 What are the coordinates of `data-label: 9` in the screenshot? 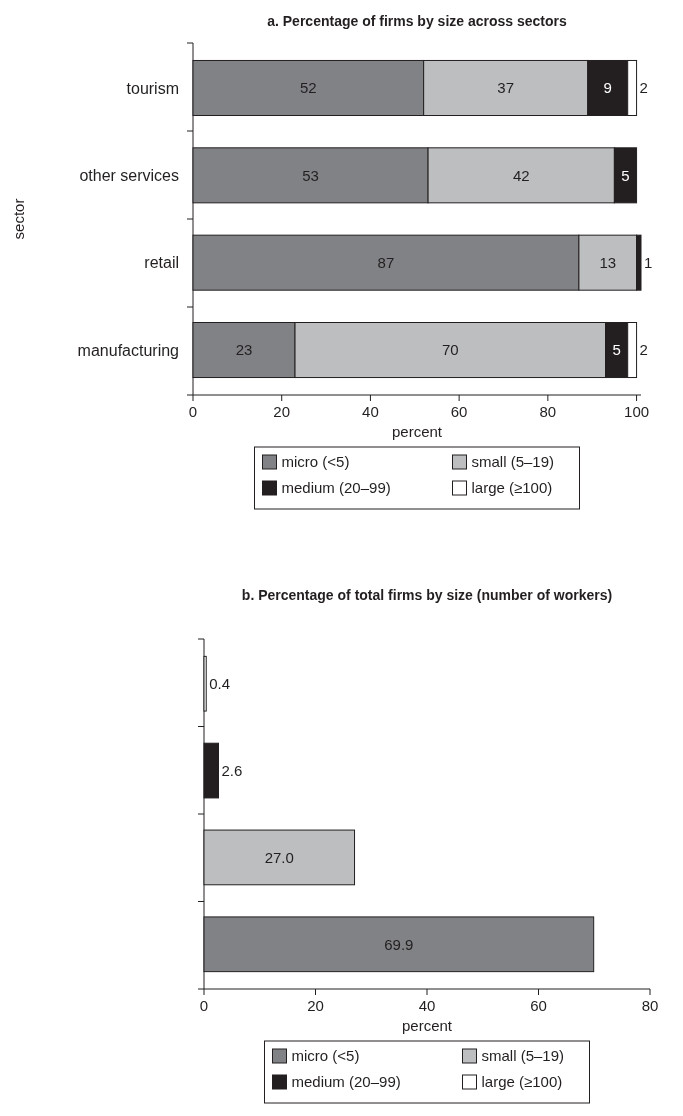 It's located at (607, 88).